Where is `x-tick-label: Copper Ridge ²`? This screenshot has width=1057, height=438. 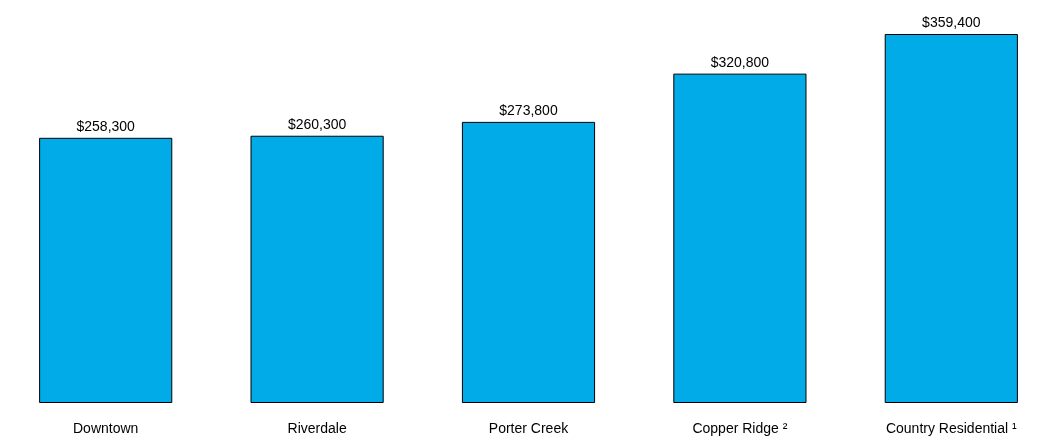 x-tick-label: Copper Ridge ² is located at coordinates (740, 428).